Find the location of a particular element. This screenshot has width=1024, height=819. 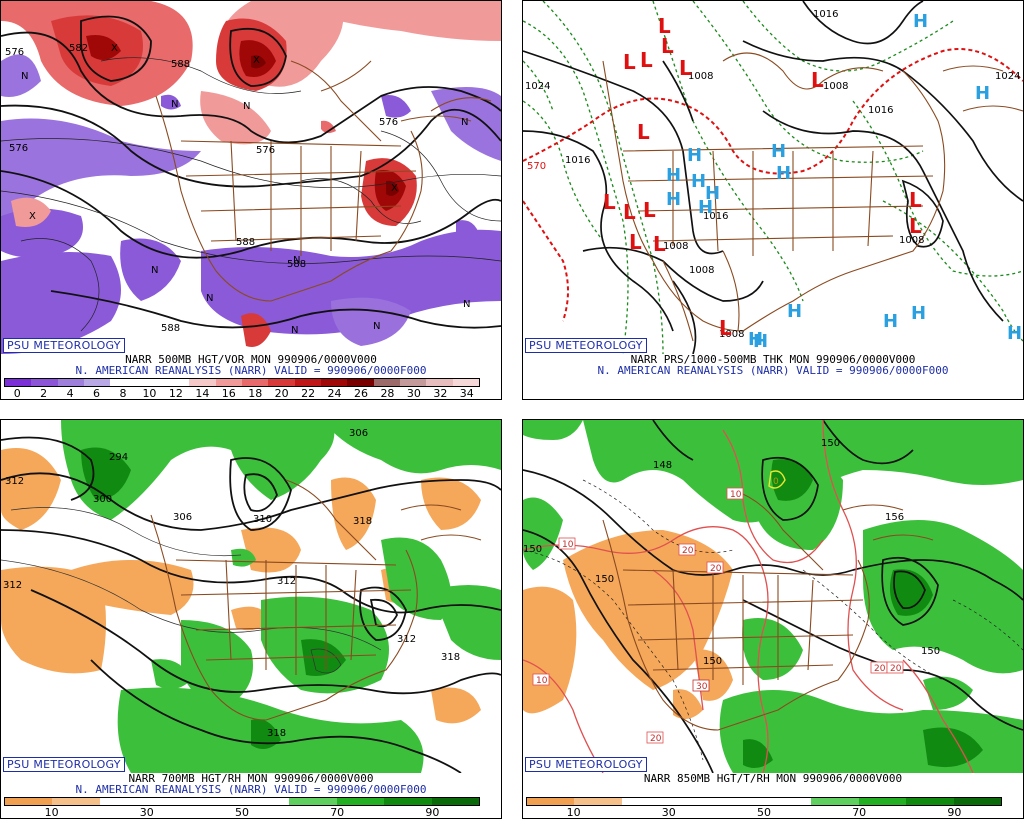

colorbar-tick-label: 18 is located at coordinates (255, 393).